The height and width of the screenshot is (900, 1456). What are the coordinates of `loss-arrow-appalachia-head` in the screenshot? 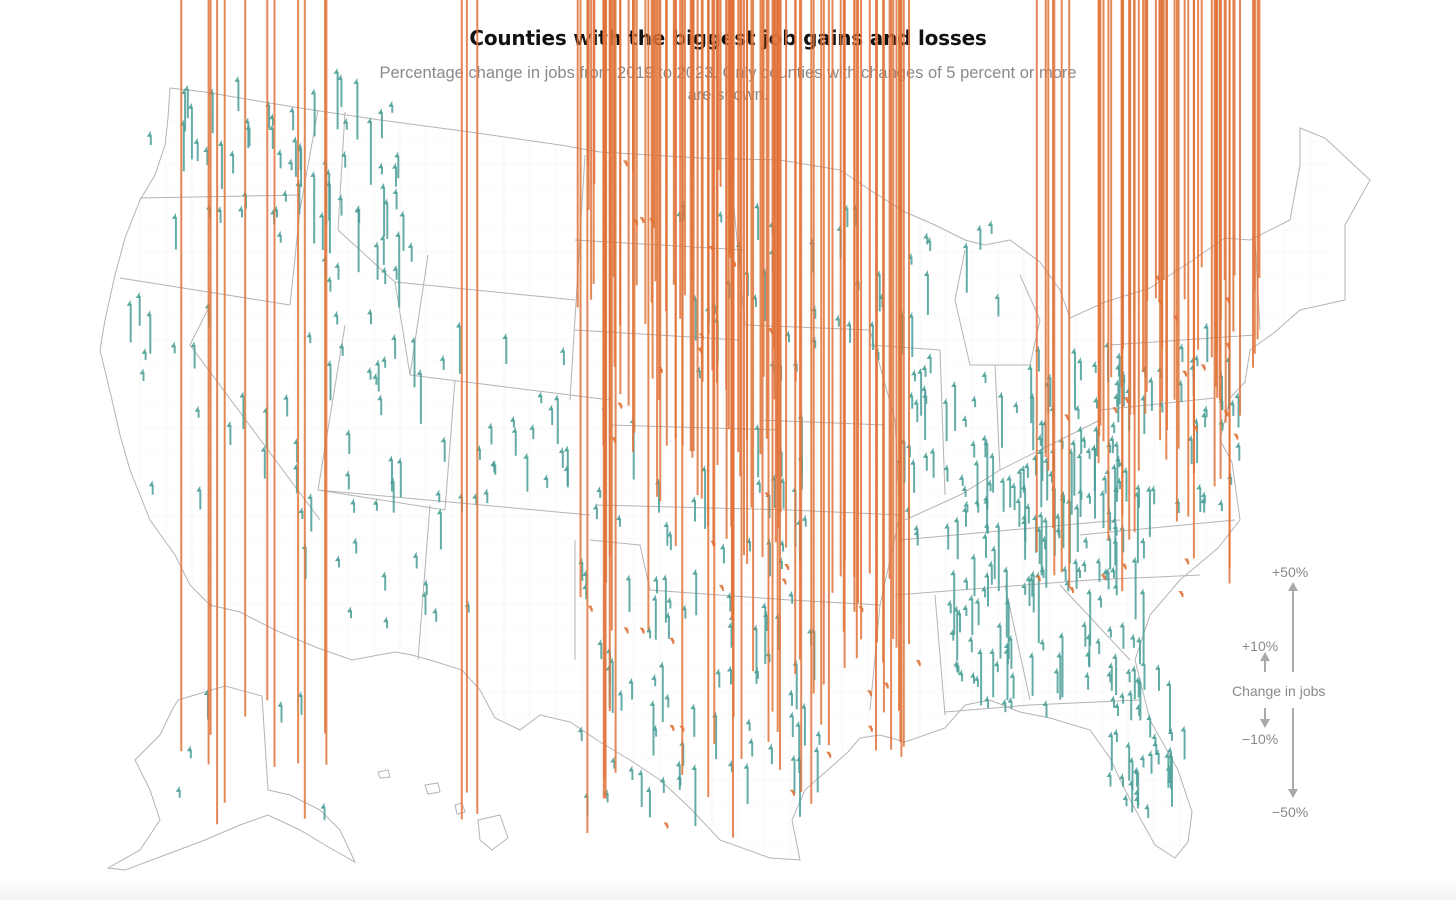 It's located at (1180, 594).